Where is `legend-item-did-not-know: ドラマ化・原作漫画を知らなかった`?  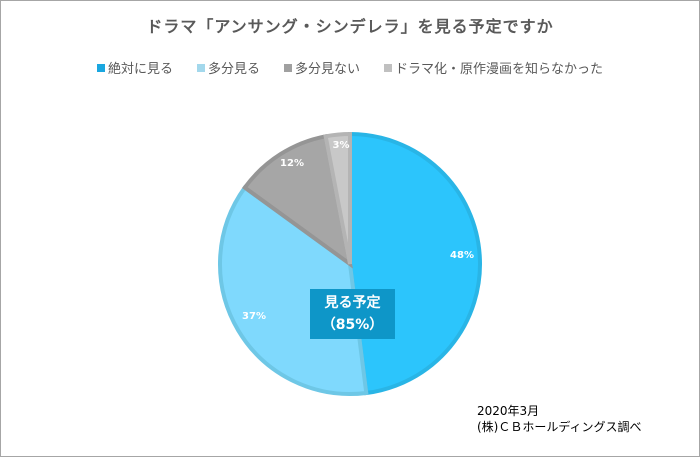
legend-item-did-not-know: ドラマ化・原作漫画を知らなかった is located at coordinates (493, 67).